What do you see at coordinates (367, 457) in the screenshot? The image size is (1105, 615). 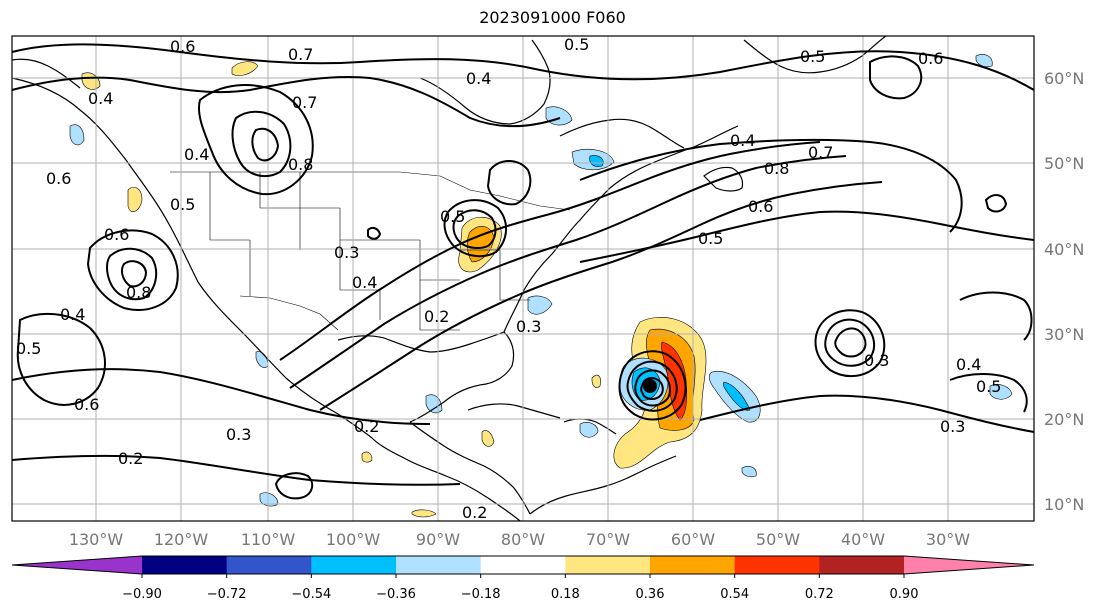 I see `shade-positive-south` at bounding box center [367, 457].